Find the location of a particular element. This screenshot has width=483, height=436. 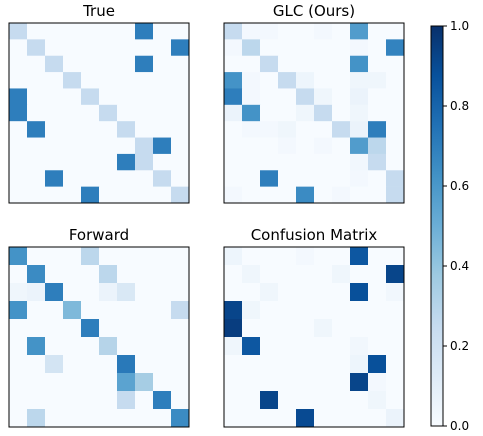

colorbar-tick-label: 0.4 is located at coordinates (459, 266).